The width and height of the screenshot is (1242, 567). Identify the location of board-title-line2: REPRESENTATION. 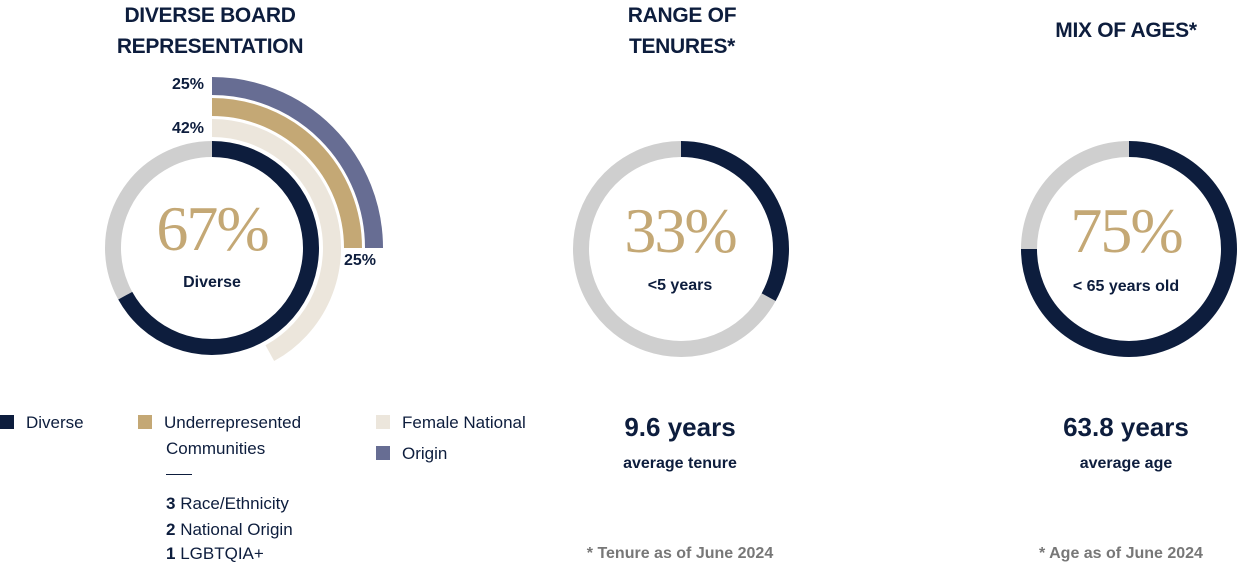
(210, 46).